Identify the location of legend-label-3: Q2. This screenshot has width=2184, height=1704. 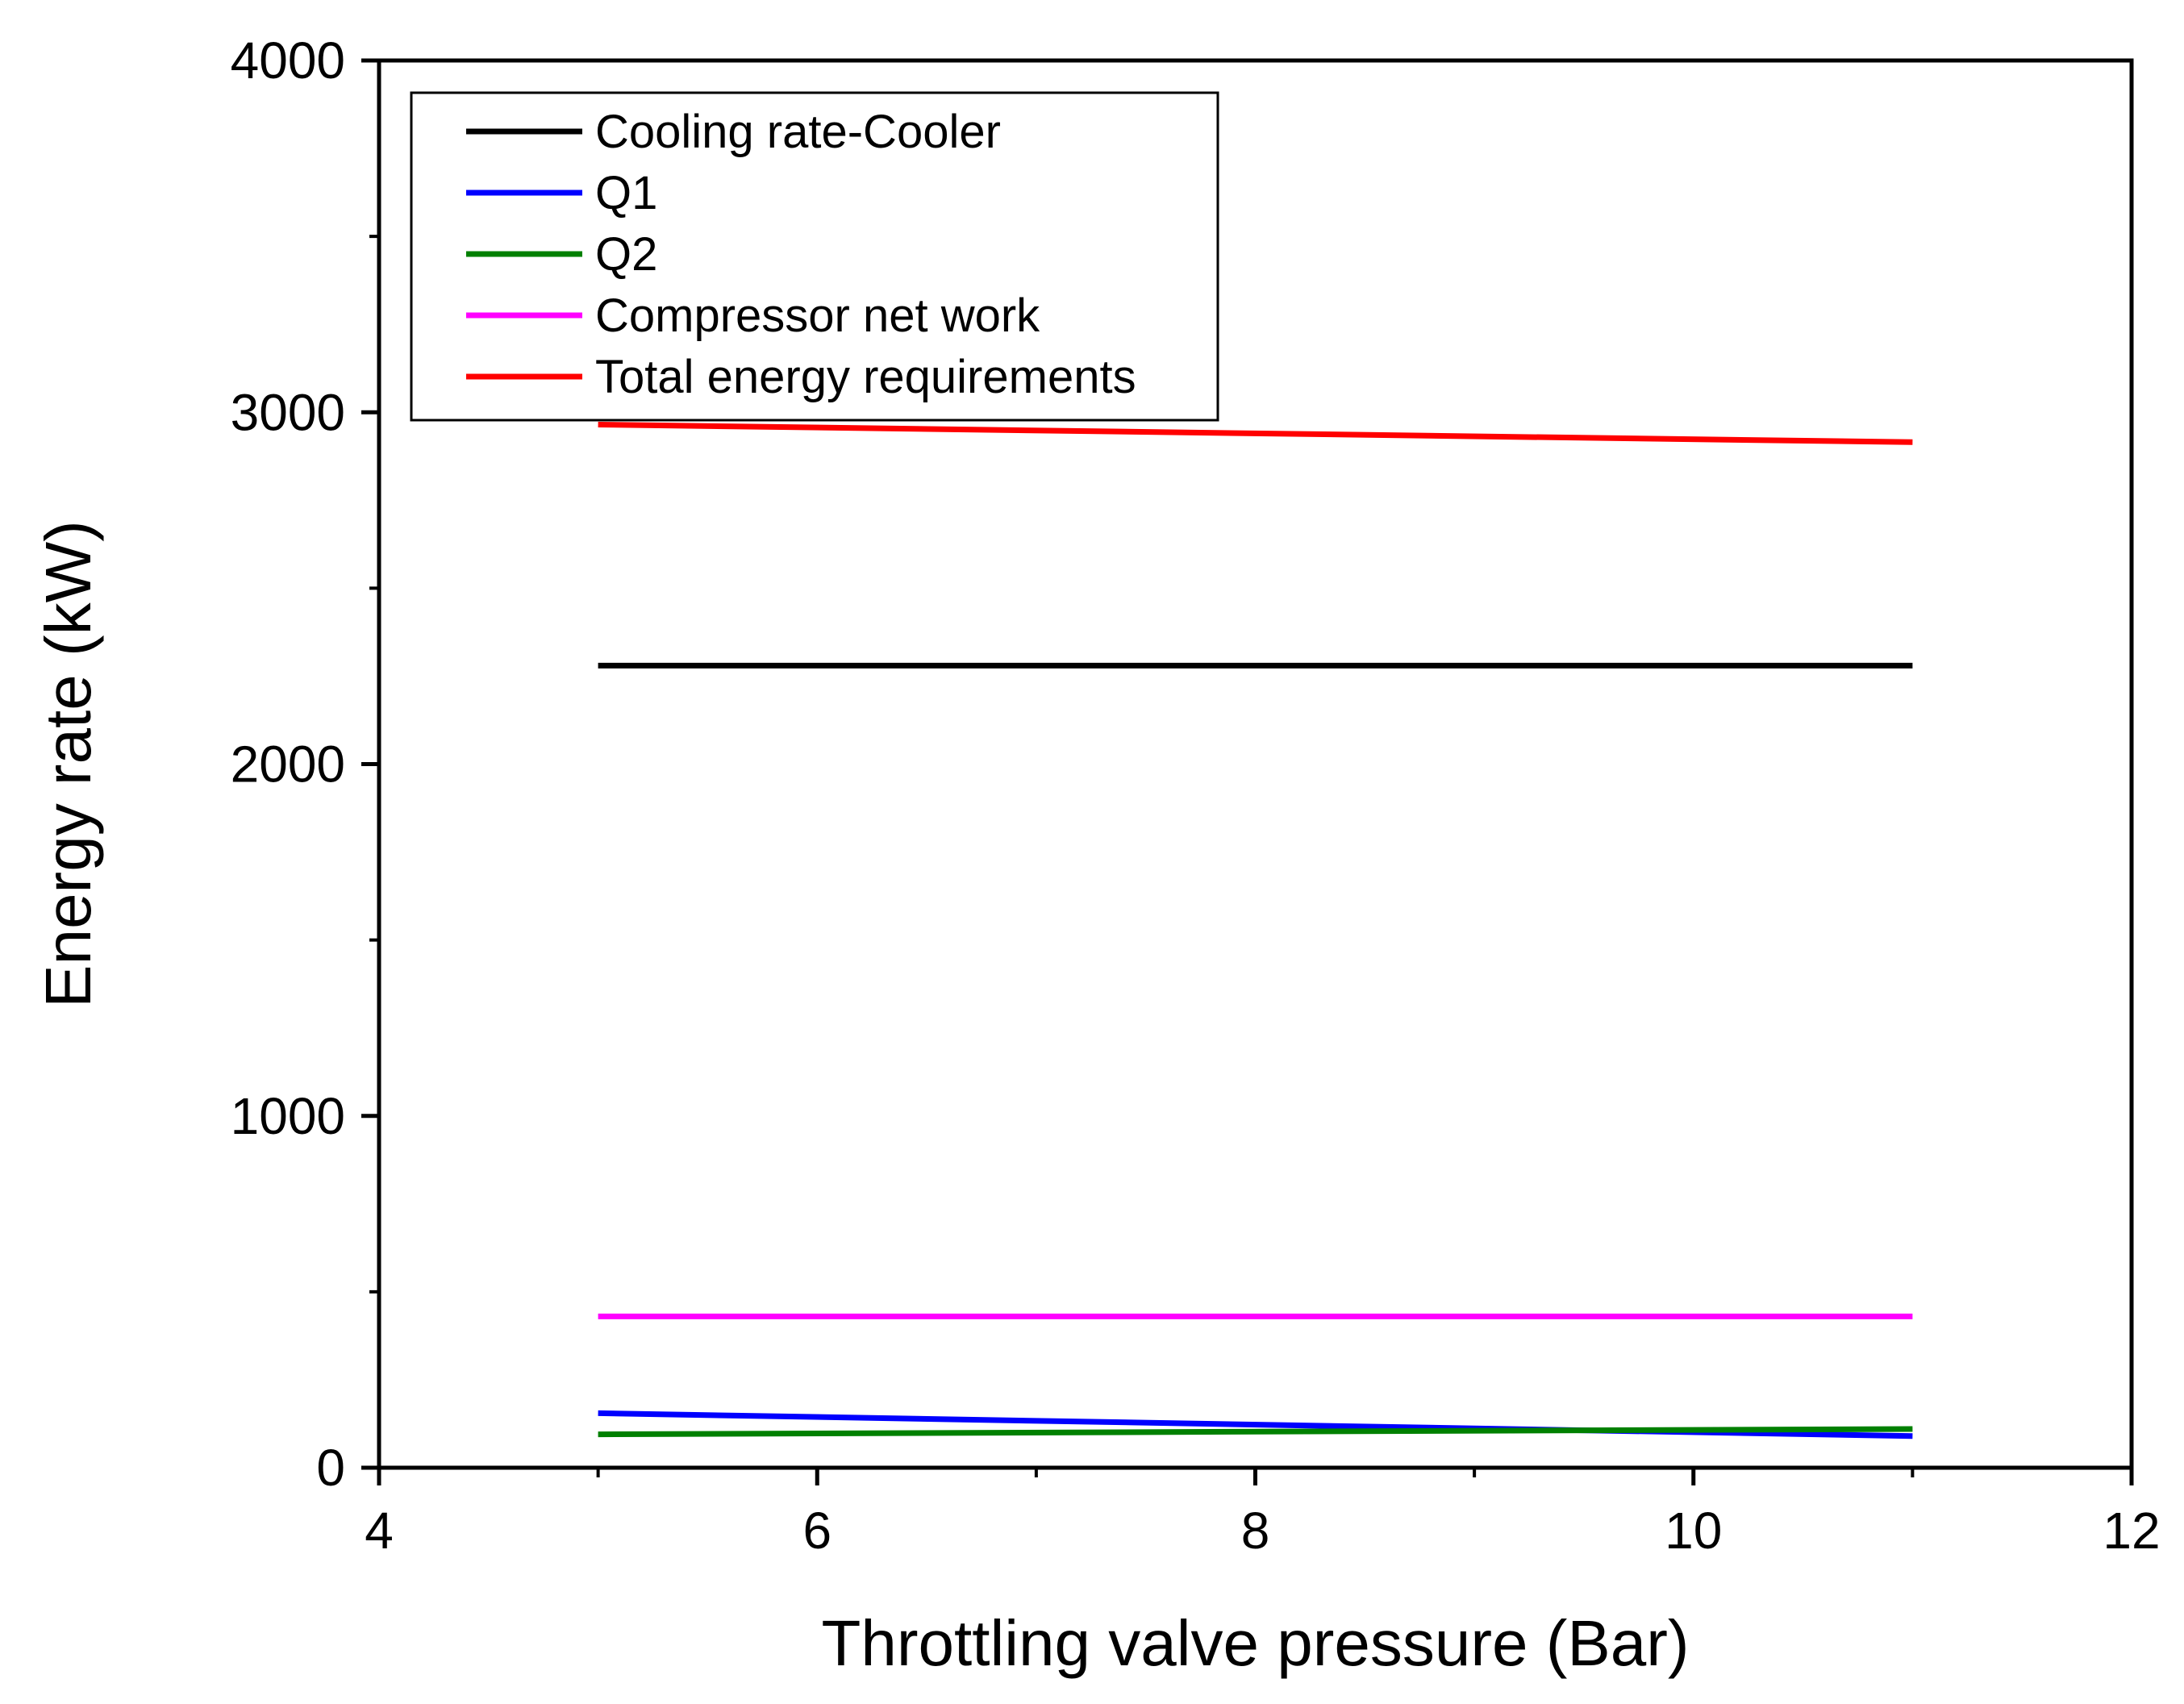
(626, 255).